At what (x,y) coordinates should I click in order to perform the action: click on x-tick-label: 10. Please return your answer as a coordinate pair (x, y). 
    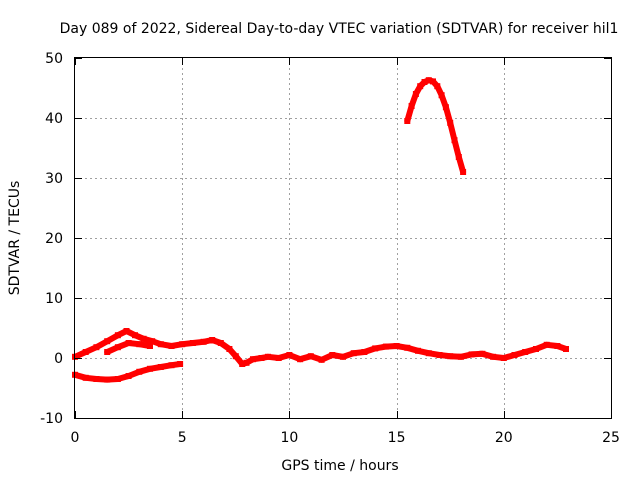
    Looking at the image, I should click on (289, 438).